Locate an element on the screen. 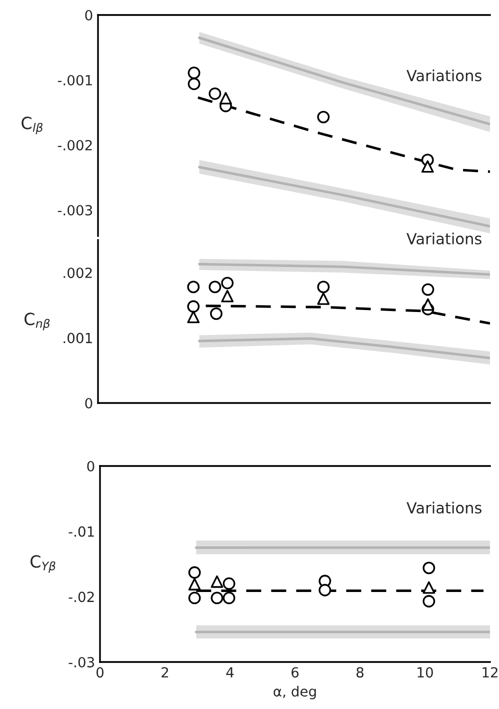  y-tick-label: -.01 is located at coordinates (81, 531).